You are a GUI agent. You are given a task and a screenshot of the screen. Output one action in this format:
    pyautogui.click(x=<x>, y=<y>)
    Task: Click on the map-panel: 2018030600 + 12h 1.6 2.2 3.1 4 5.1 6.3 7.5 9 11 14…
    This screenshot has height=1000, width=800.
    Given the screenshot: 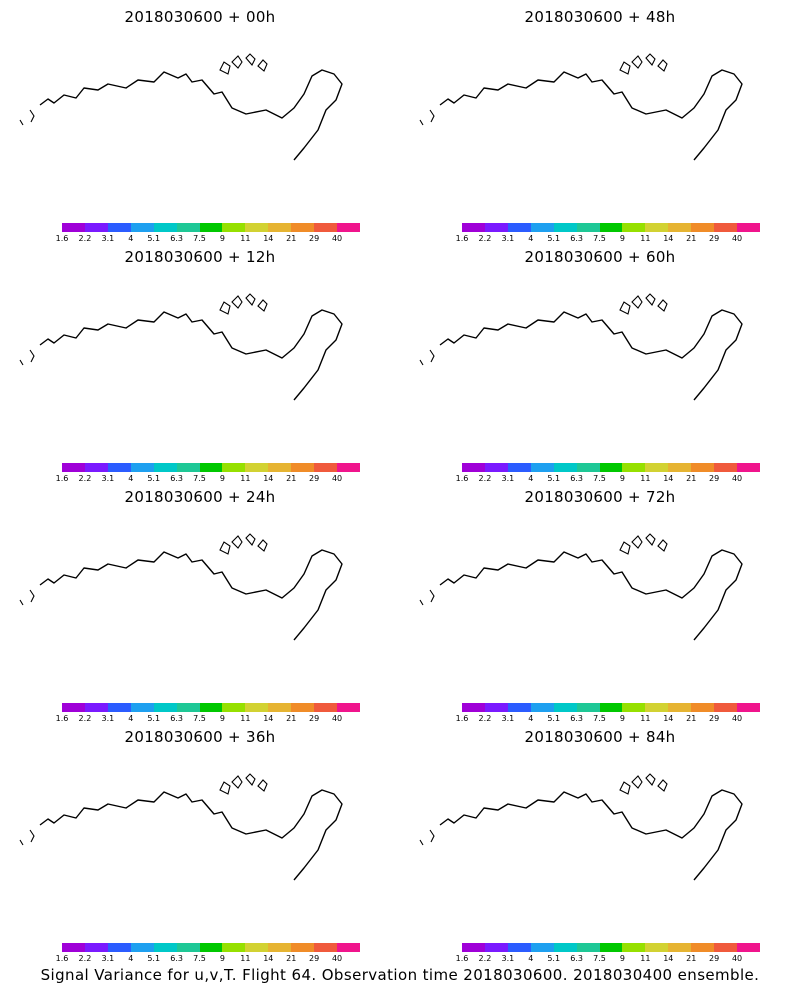 What is the action you would take?
    pyautogui.click(x=200, y=361)
    